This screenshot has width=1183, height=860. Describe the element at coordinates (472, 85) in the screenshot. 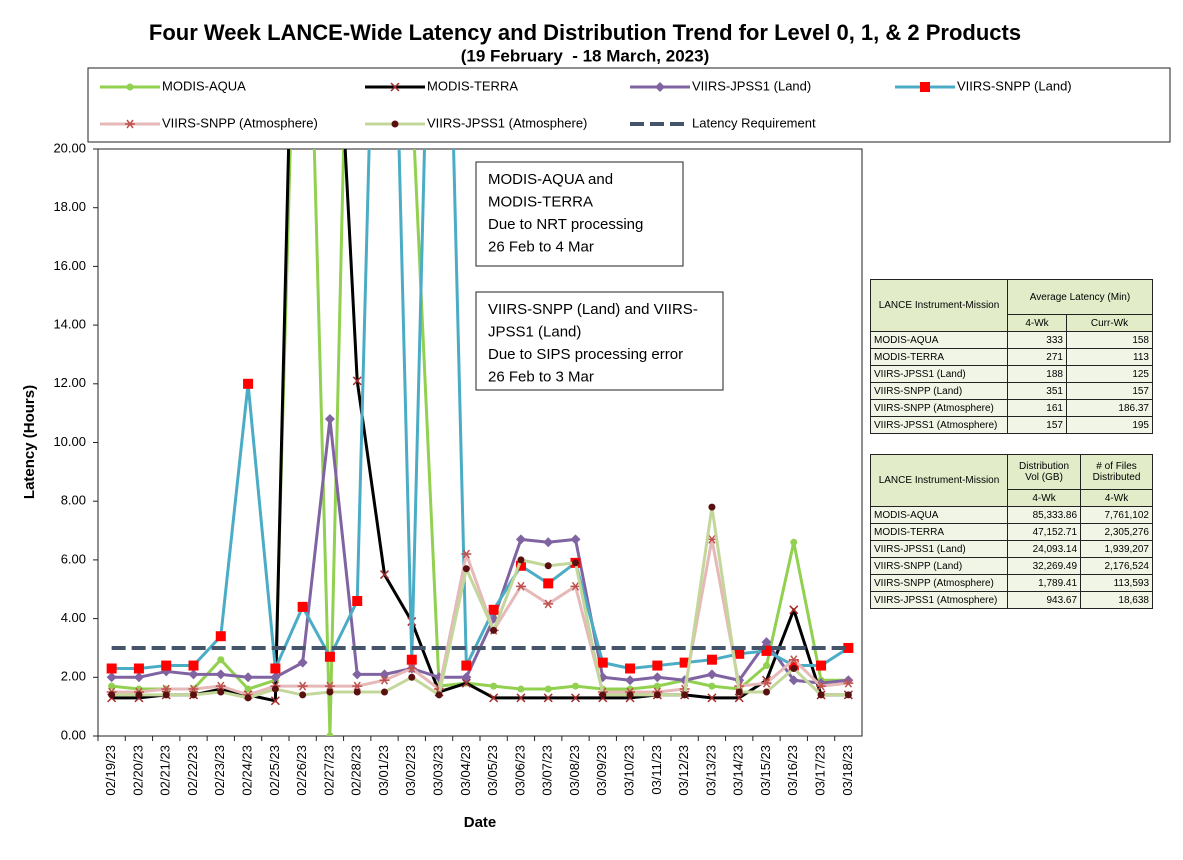

I see `legend-label: MODIS-TERRA` at that location.